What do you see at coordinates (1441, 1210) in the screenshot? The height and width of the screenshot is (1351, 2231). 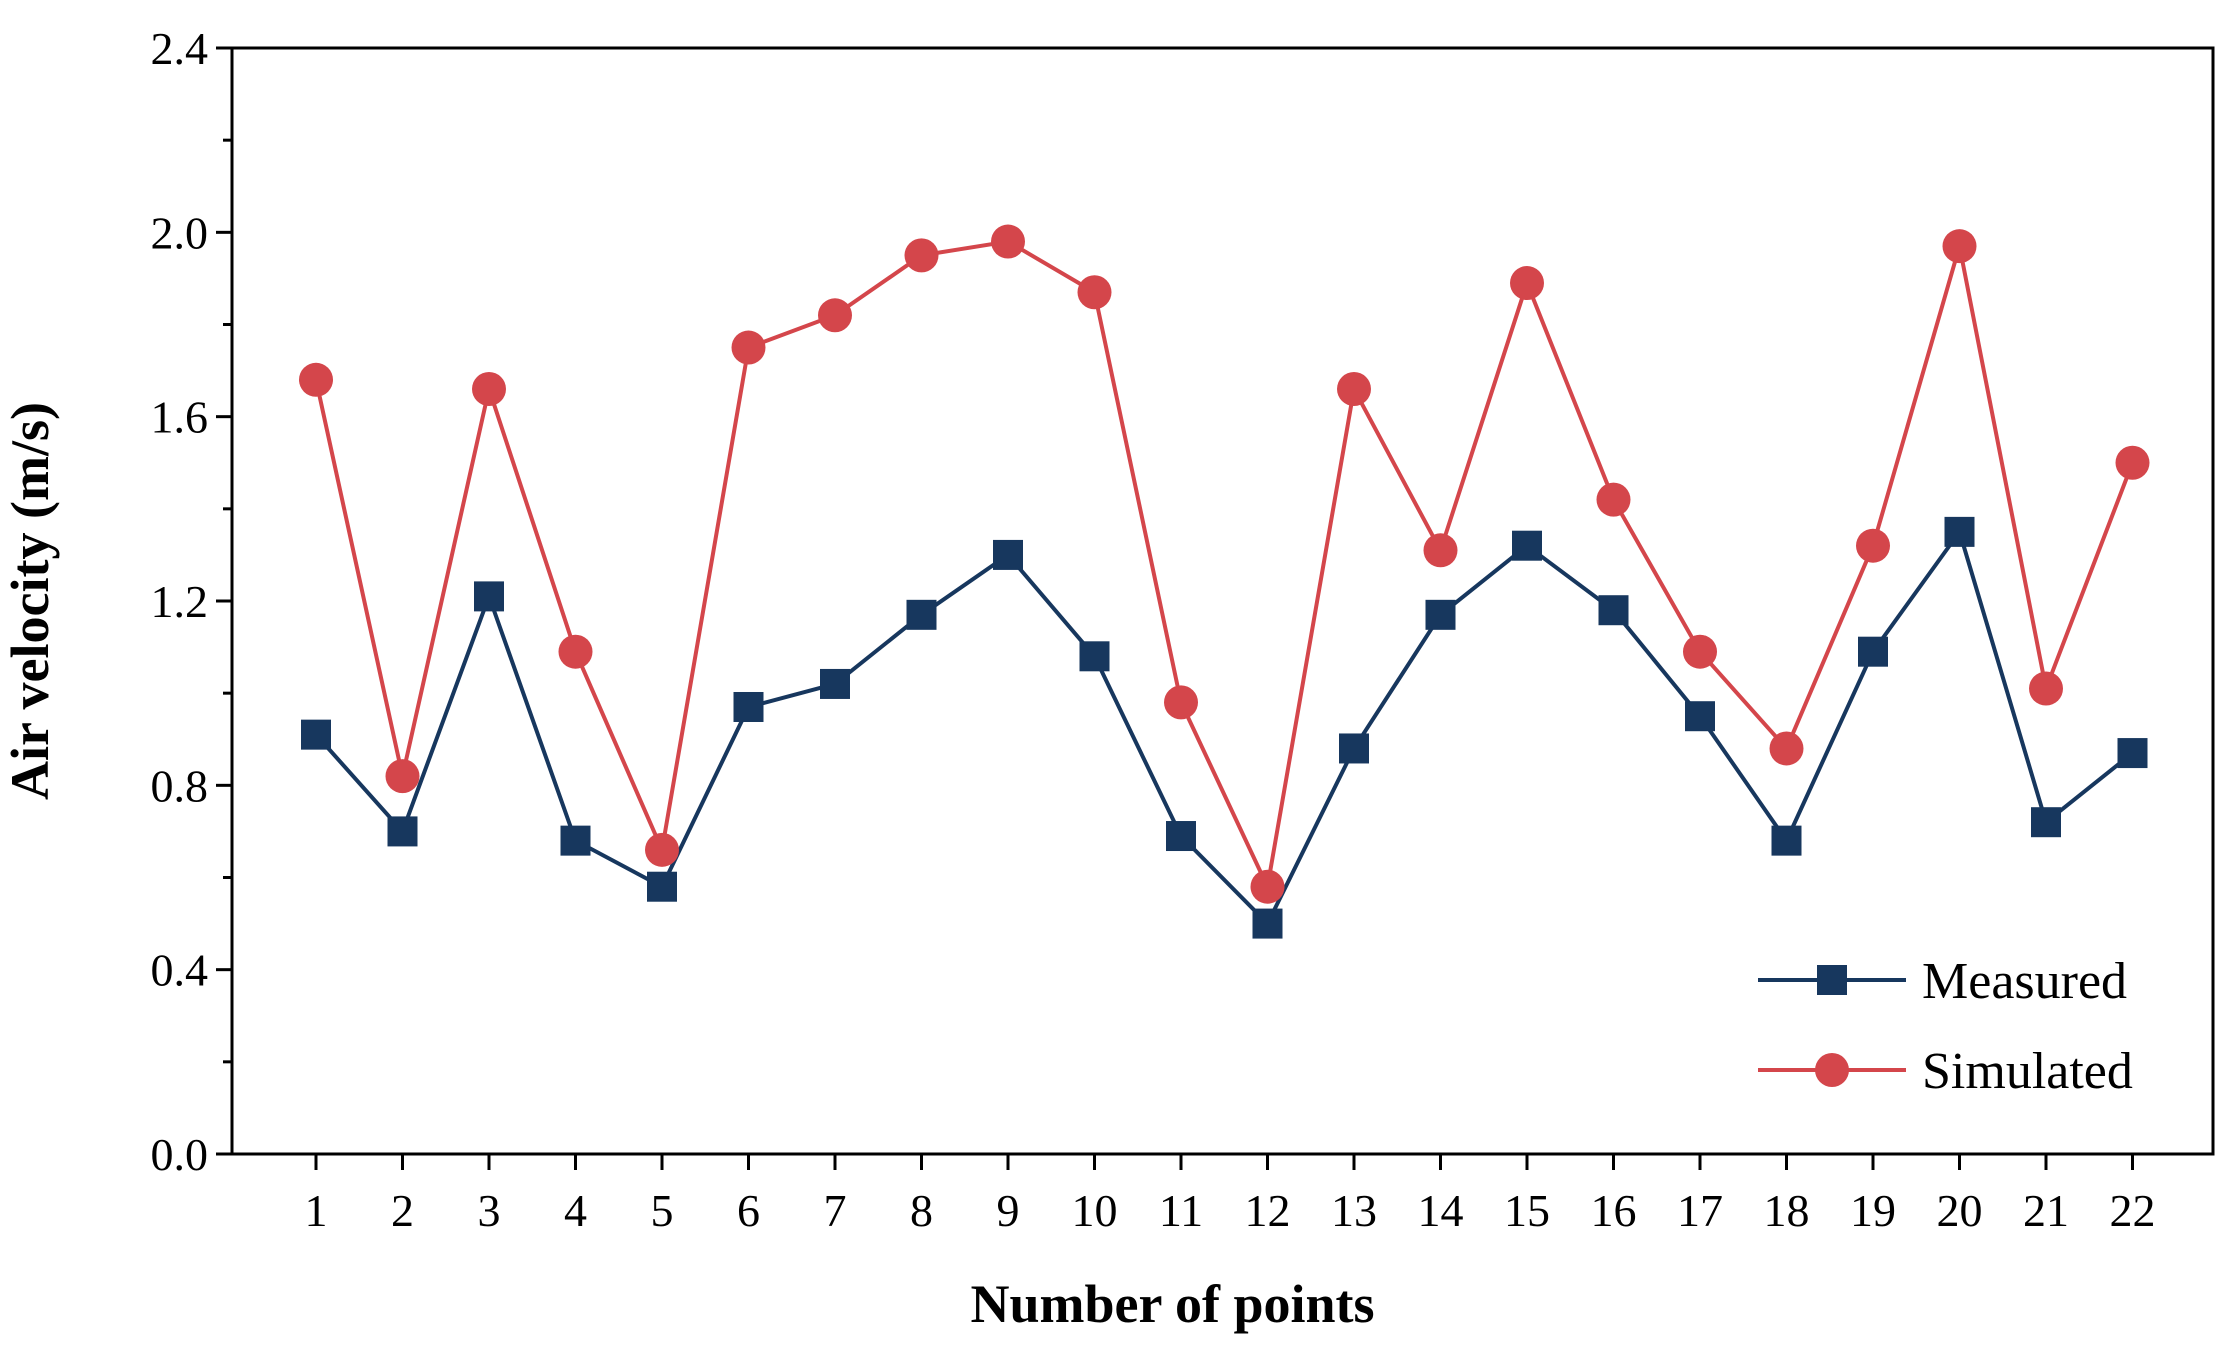 I see `x-tick-label: 14` at bounding box center [1441, 1210].